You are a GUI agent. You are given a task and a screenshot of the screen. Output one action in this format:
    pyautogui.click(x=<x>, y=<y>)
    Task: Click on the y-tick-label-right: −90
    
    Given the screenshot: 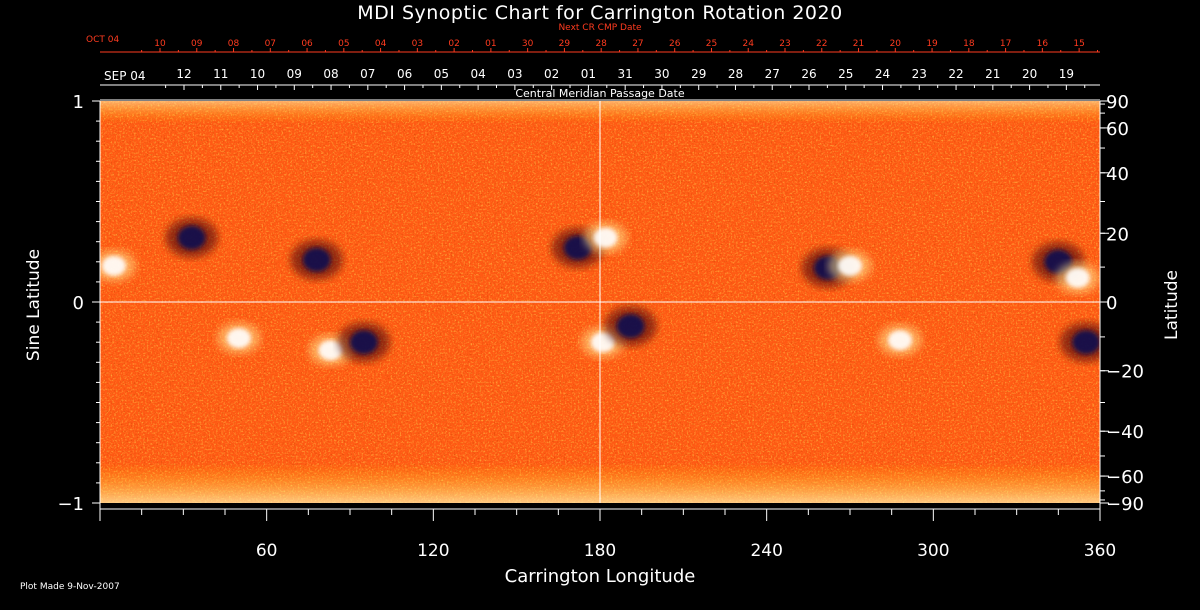 What is the action you would take?
    pyautogui.click(x=1125, y=504)
    